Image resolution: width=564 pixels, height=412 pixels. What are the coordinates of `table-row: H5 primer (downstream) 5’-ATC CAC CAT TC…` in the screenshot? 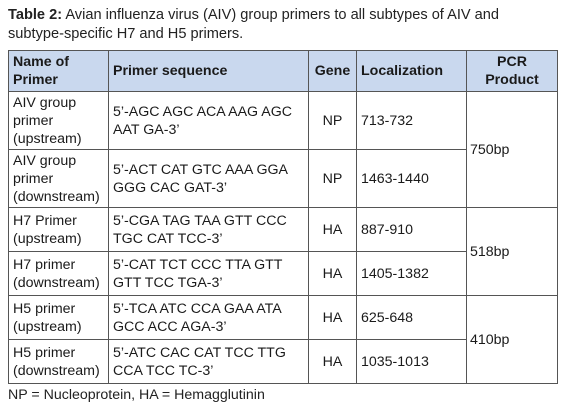 It's located at (283, 361).